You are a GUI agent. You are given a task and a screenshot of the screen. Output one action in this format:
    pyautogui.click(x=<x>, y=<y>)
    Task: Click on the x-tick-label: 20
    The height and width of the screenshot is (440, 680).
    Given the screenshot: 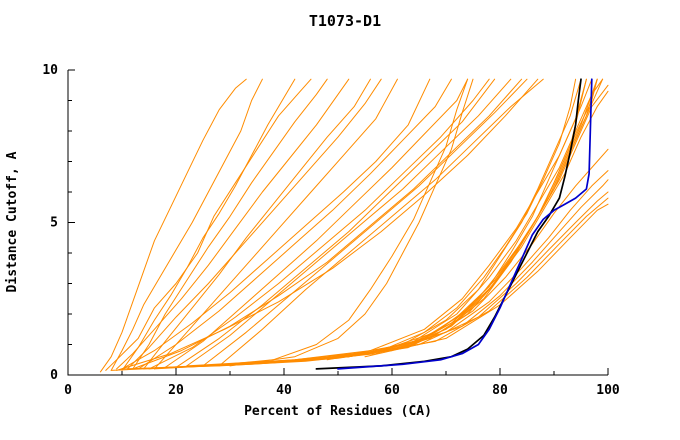 What is the action you would take?
    pyautogui.click(x=176, y=390)
    